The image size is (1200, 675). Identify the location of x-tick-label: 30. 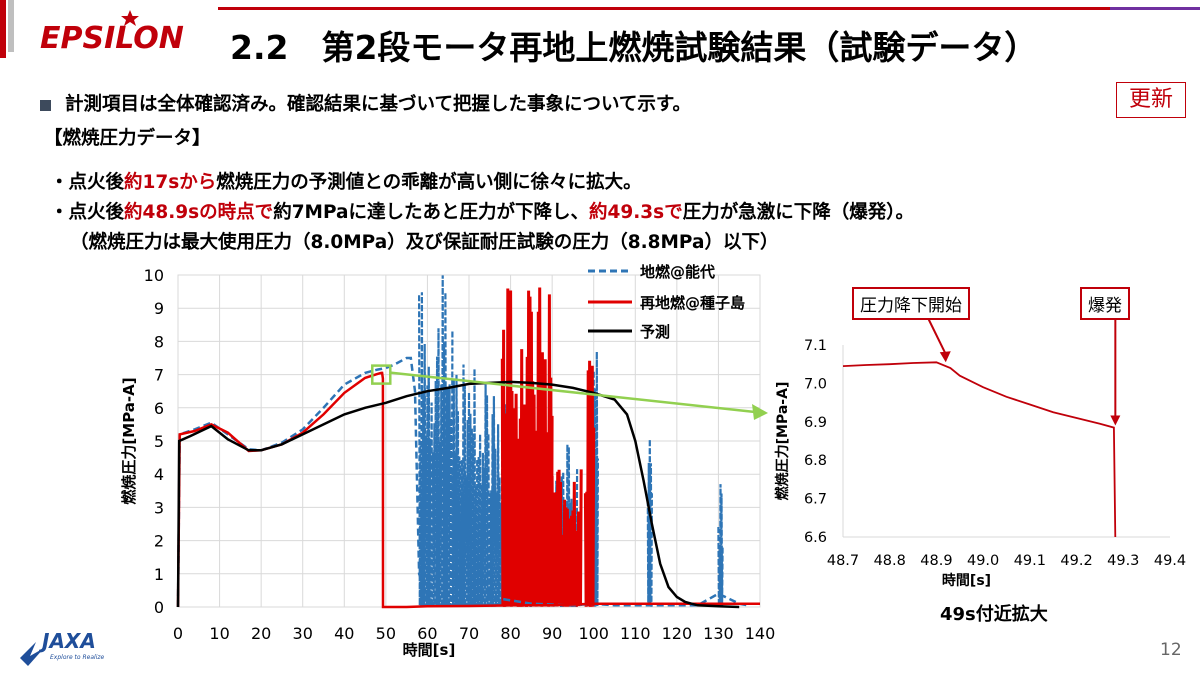
(303, 633).